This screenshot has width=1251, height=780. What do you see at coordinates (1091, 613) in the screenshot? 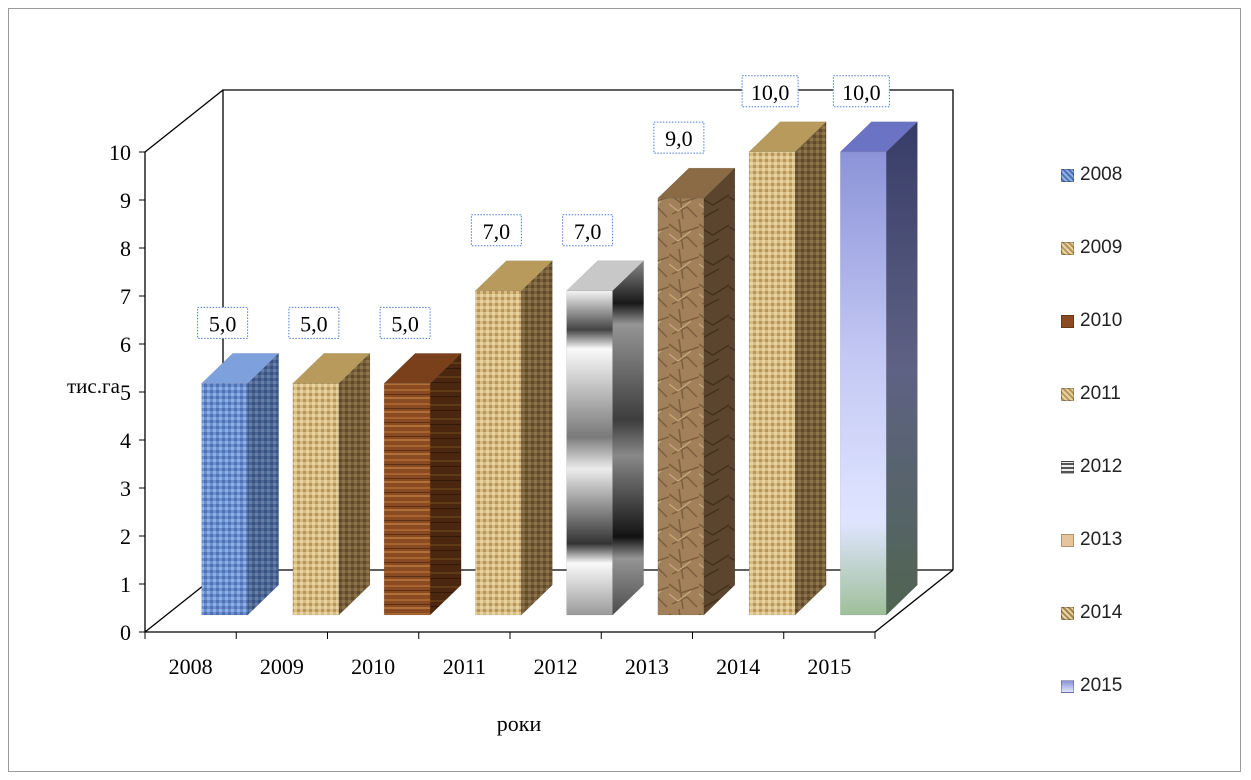
I see `legend-item: 2014` at bounding box center [1091, 613].